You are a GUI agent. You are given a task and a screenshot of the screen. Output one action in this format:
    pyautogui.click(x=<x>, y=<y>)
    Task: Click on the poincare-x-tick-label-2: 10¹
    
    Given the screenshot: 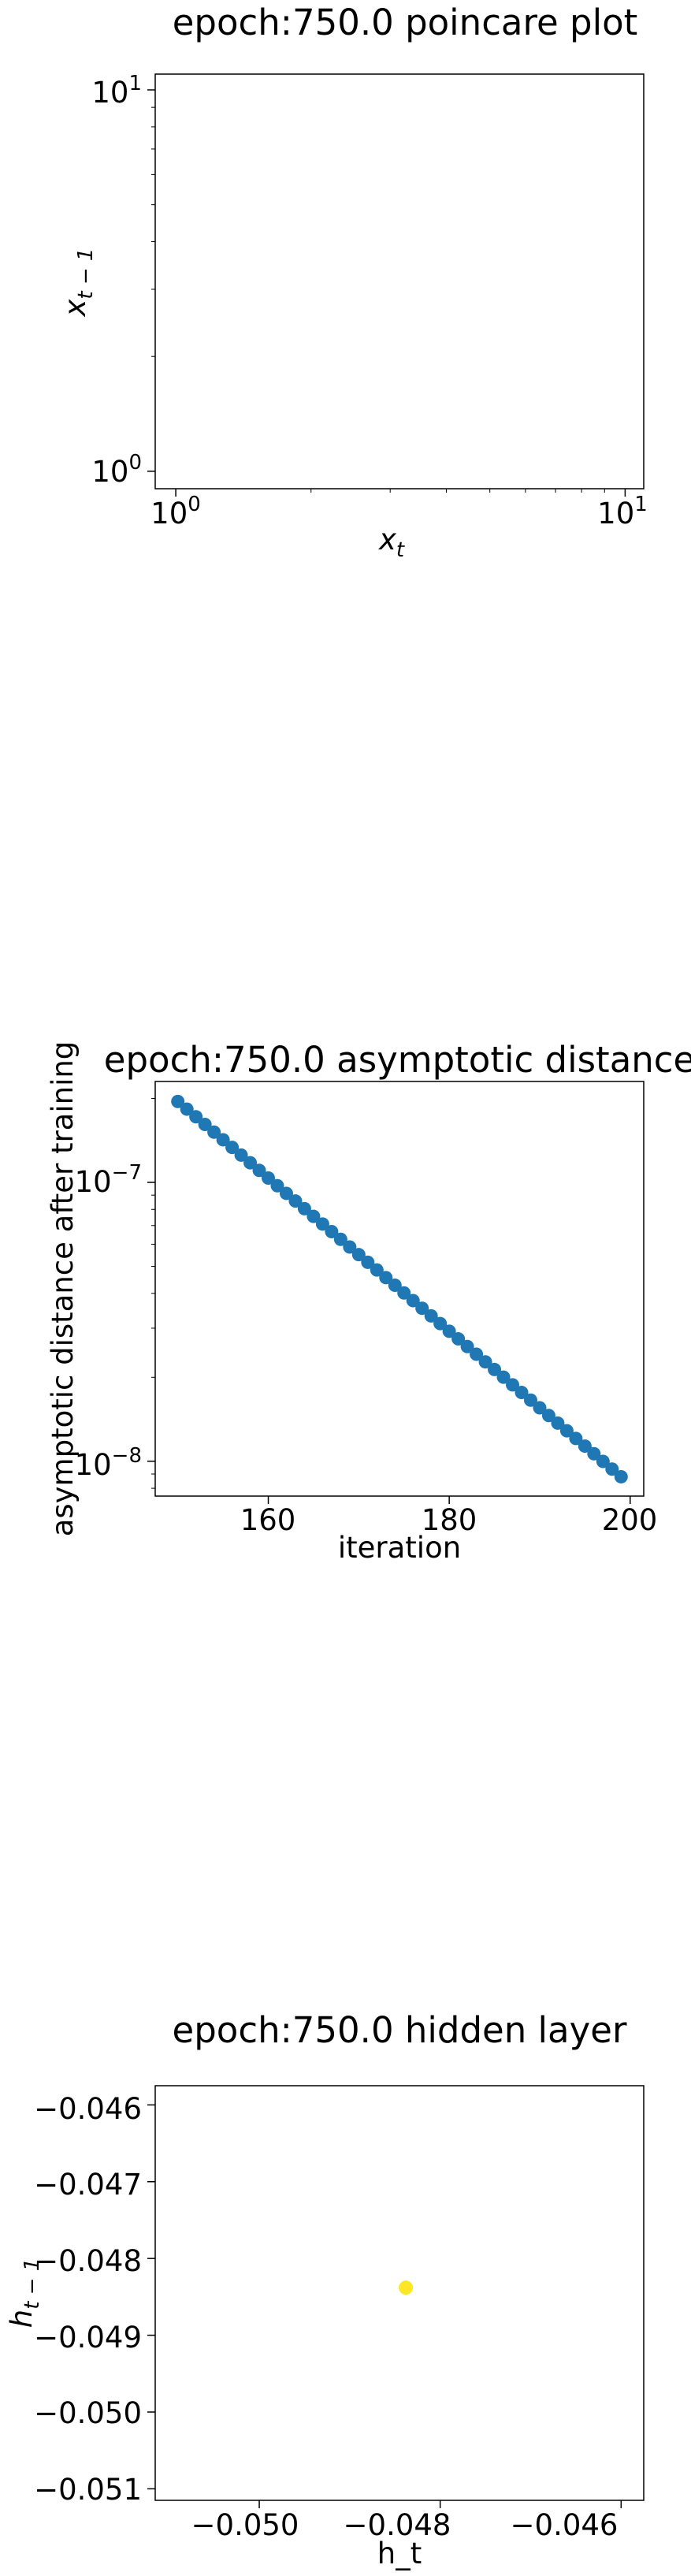 What is the action you would take?
    pyautogui.click(x=622, y=511)
    